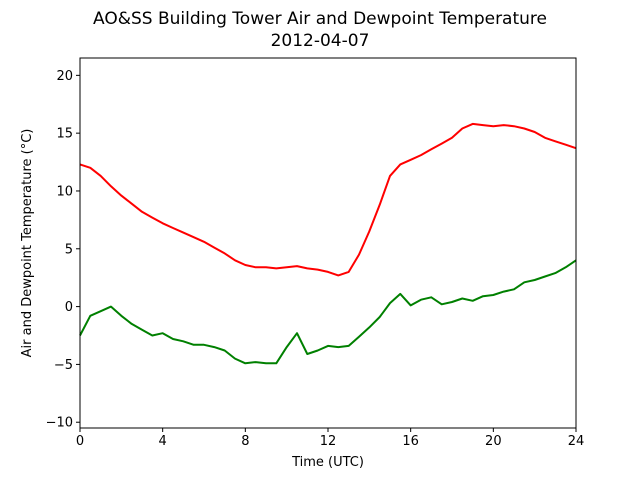 The width and height of the screenshot is (640, 480). Describe the element at coordinates (69, 249) in the screenshot. I see `y-tick-label: 5` at that location.